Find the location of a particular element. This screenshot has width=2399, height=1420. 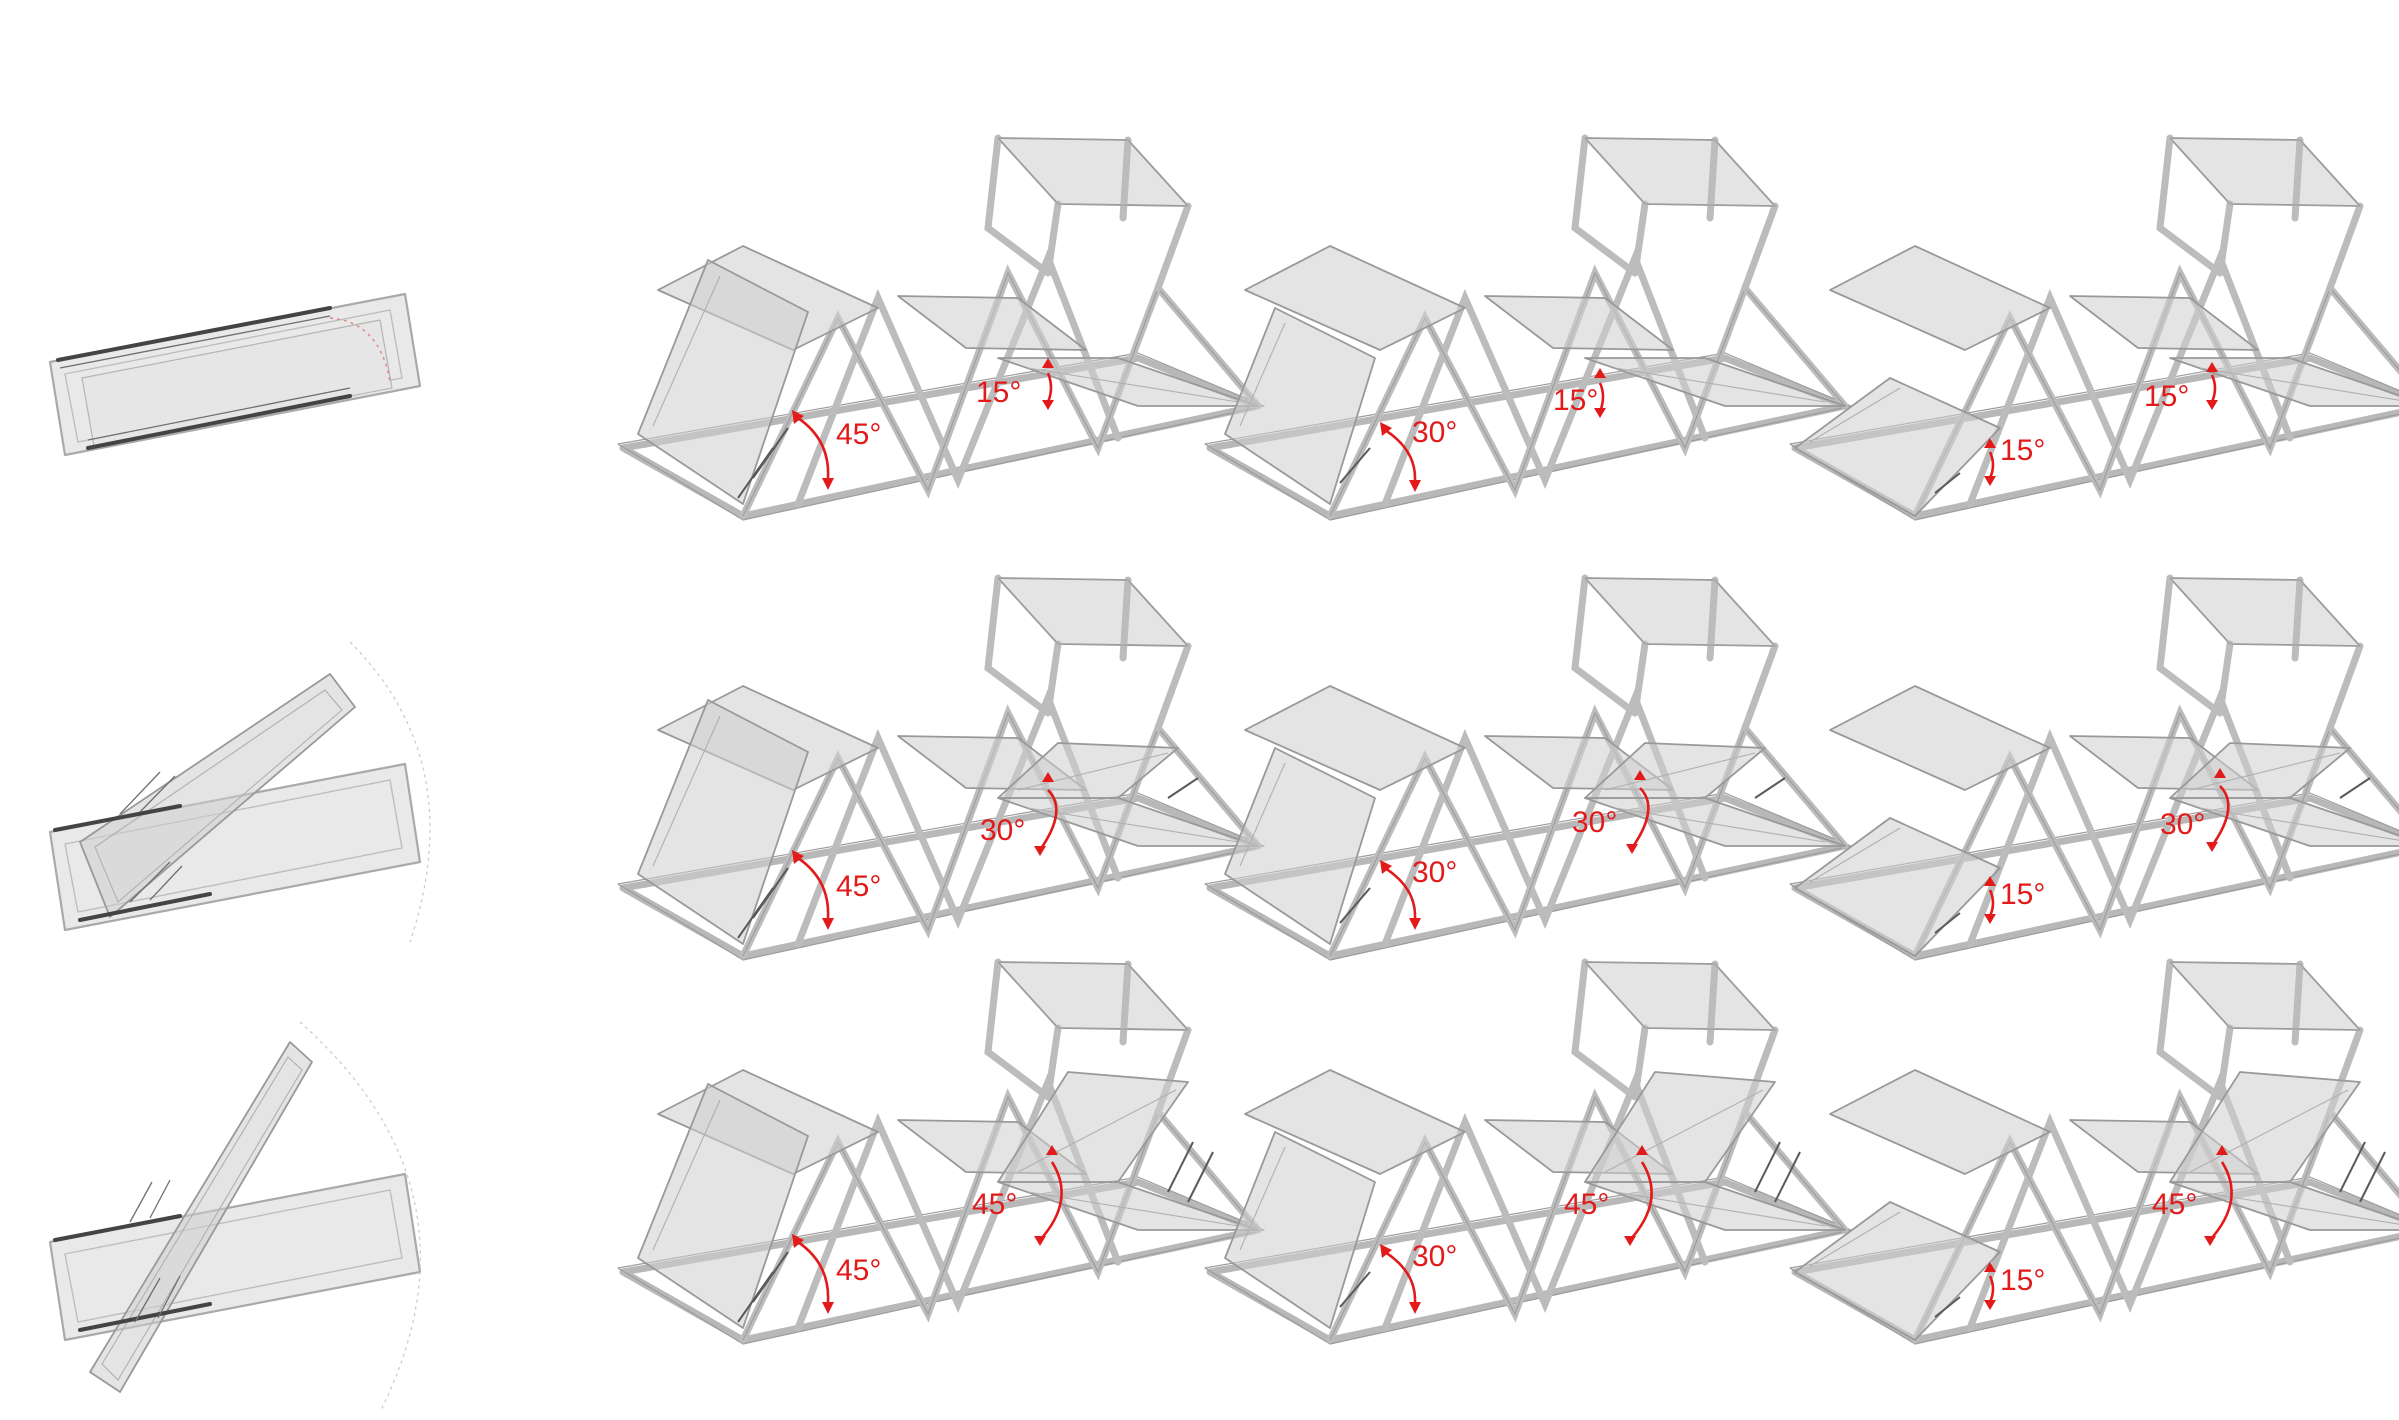

row1-col3-panel-angle: 15° is located at coordinates (2022, 450).